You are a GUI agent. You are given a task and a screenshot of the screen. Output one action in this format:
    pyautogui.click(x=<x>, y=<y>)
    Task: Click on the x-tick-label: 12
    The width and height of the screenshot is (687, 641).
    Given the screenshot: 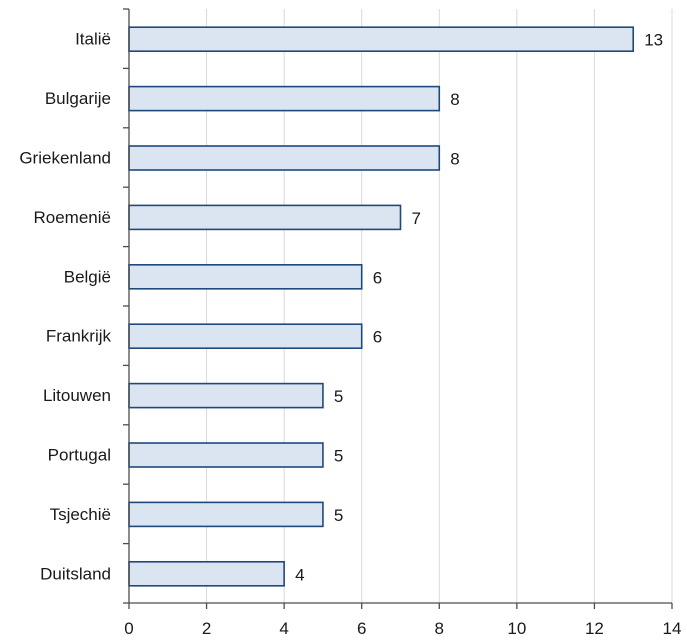 What is the action you would take?
    pyautogui.click(x=594, y=628)
    